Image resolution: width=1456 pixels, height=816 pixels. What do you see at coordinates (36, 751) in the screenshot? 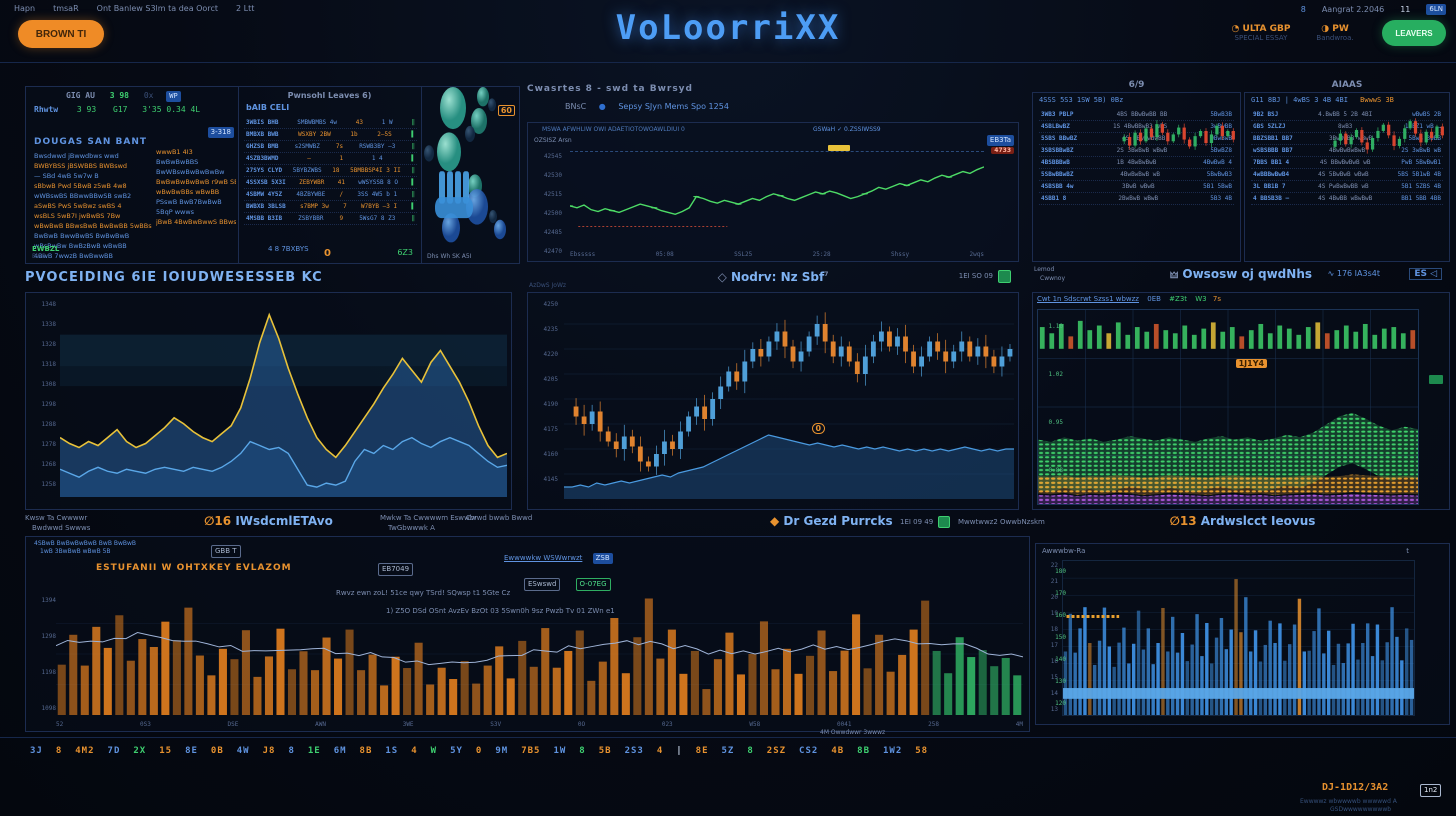
I see `ticker-item: 3J` at bounding box center [36, 751].